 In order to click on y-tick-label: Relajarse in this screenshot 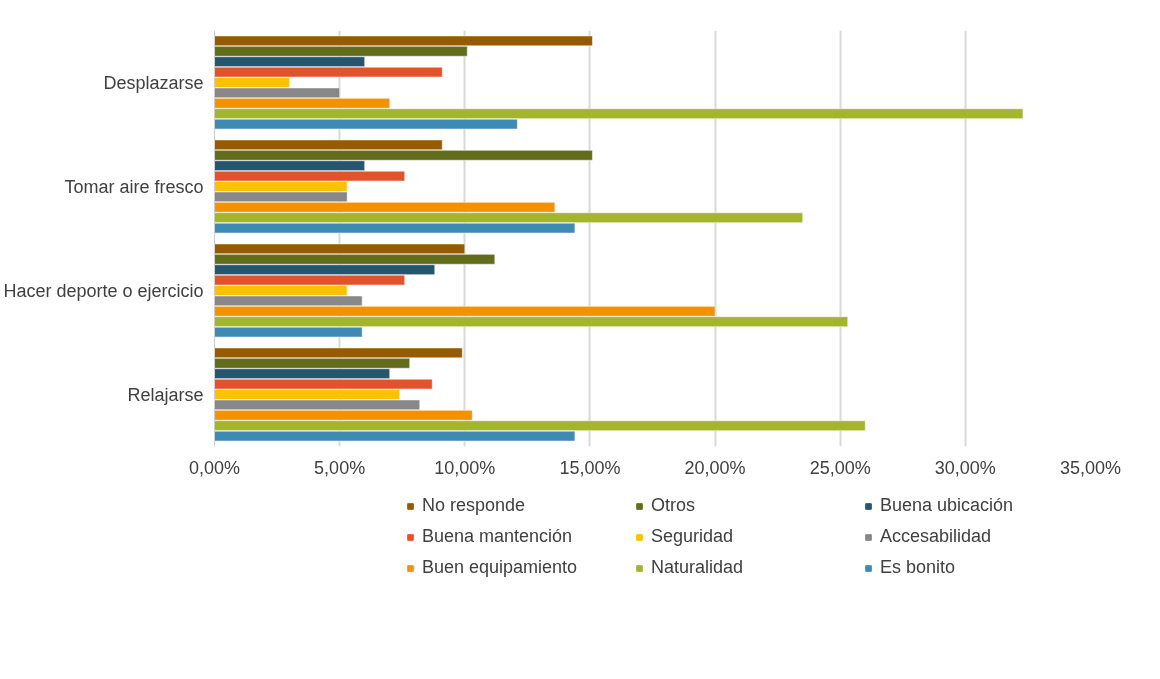, I will do `click(165, 394)`.